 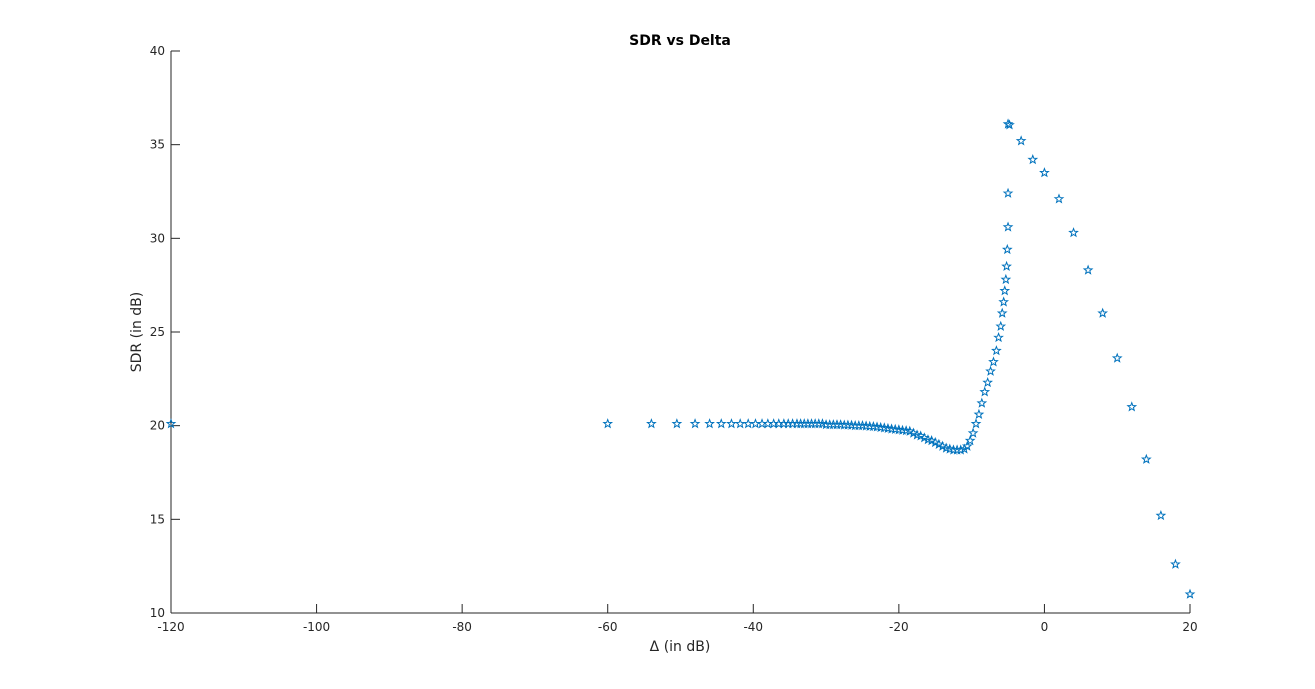 What do you see at coordinates (157, 51) in the screenshot?
I see `y-tick-label: 40` at bounding box center [157, 51].